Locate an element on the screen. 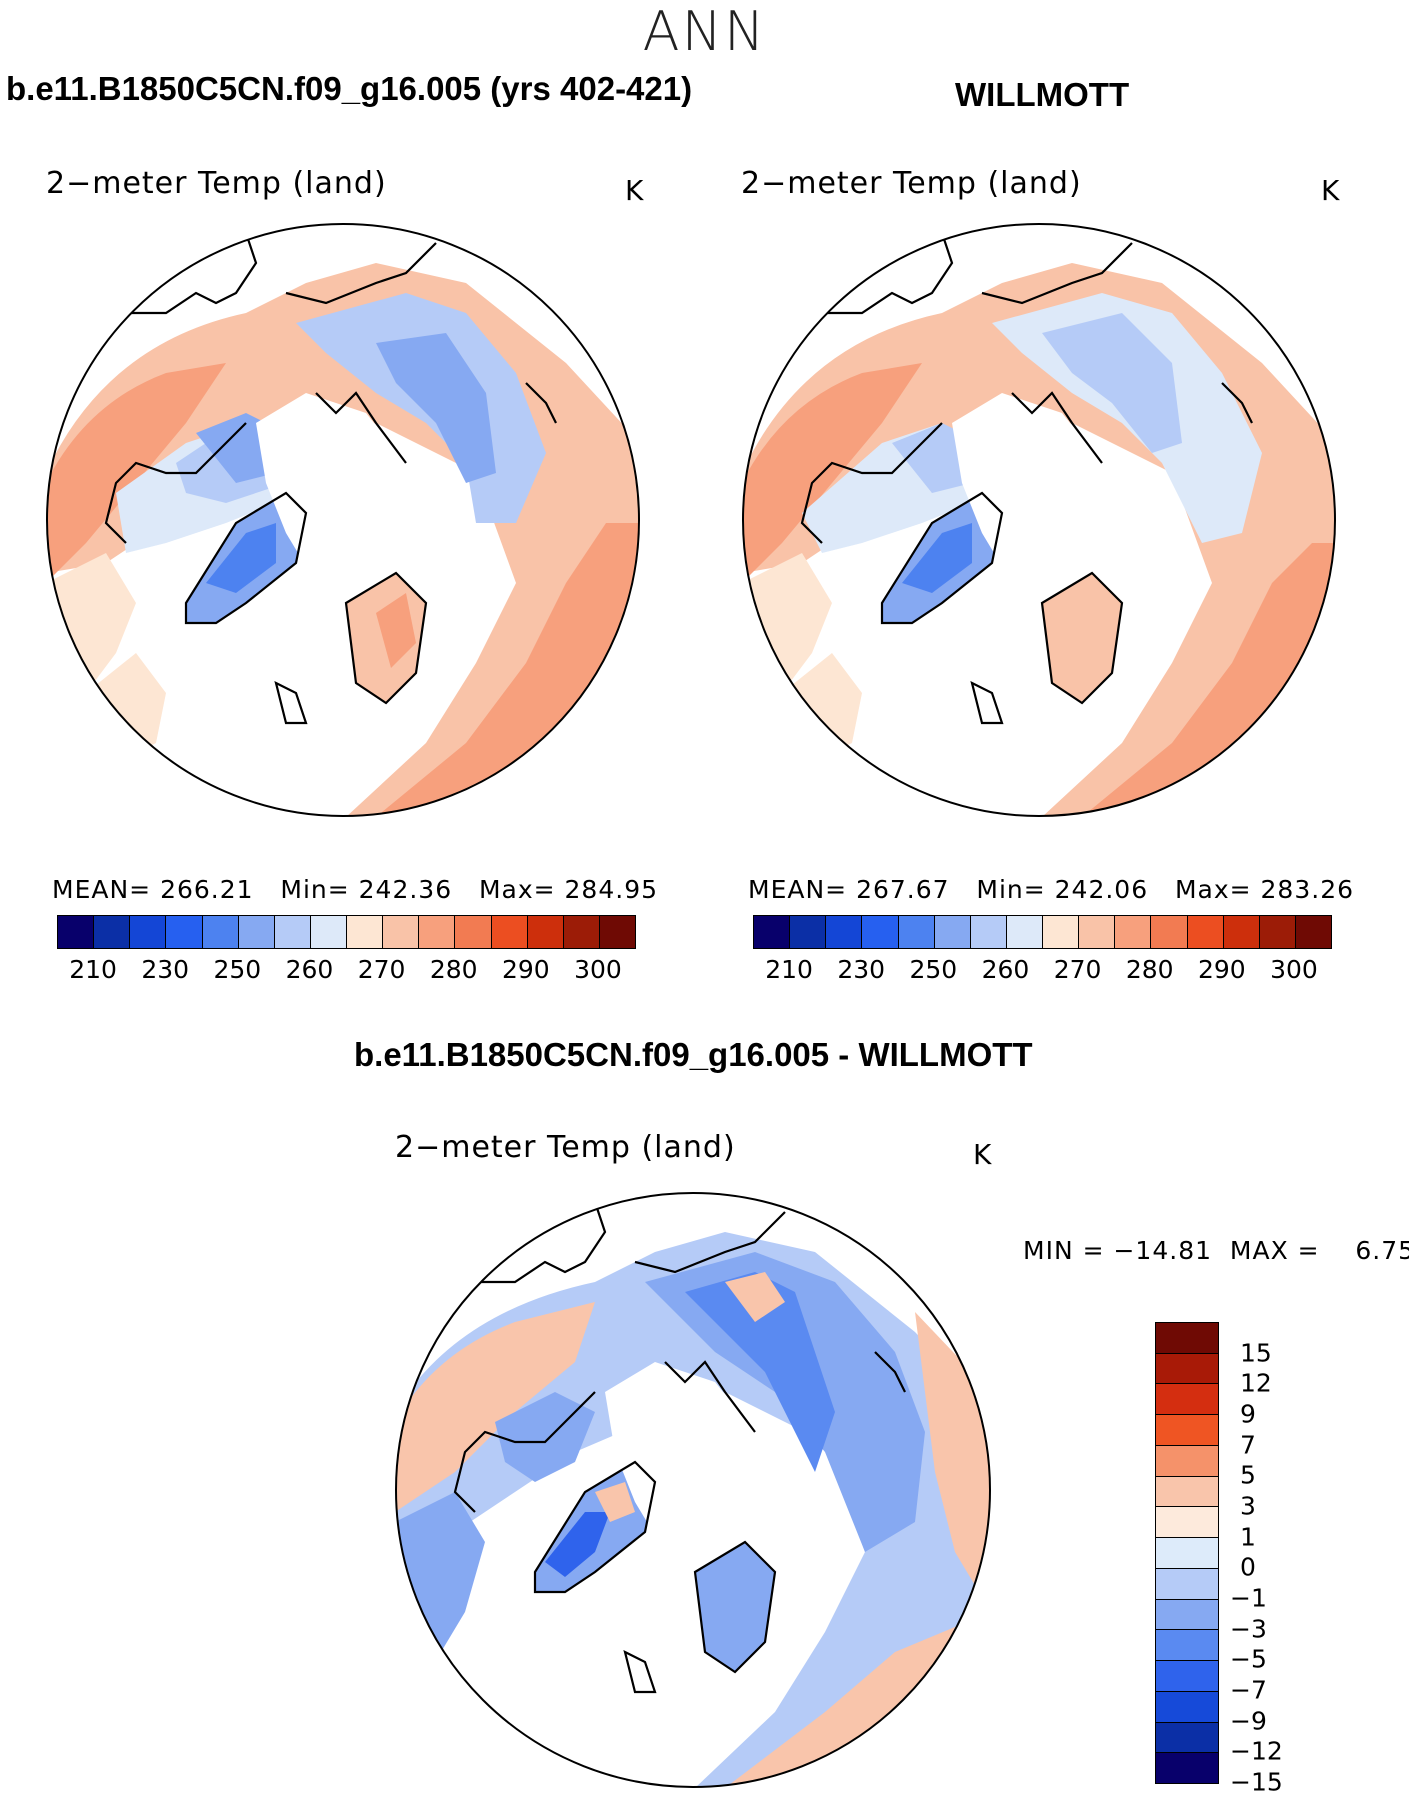  colorbar-tick-label: −7 is located at coordinates (1248, 1690).